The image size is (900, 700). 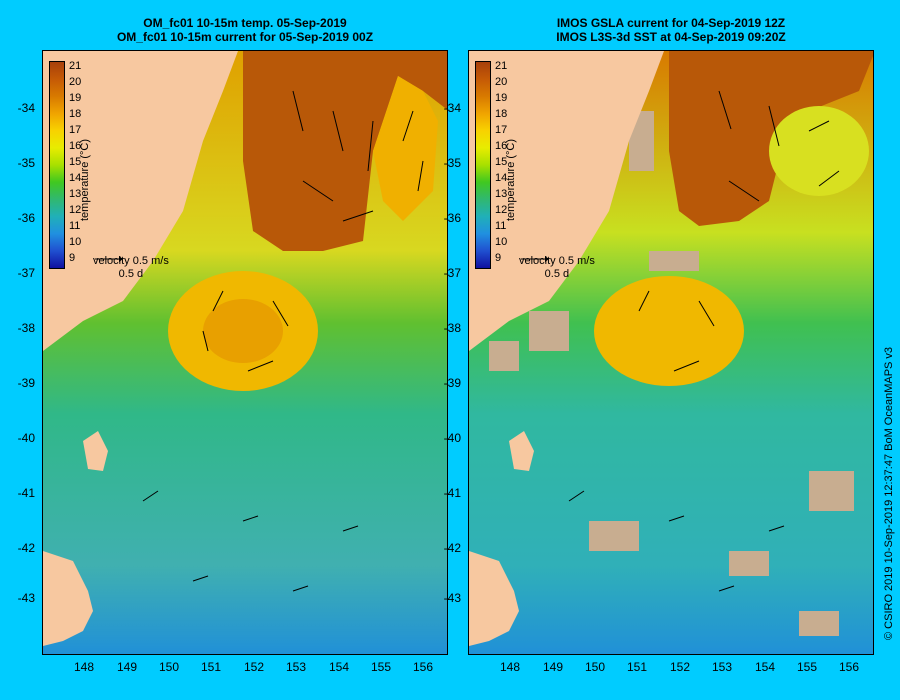 What do you see at coordinates (576, 261) in the screenshot?
I see `velocity-speed: 0.5 m/s` at bounding box center [576, 261].